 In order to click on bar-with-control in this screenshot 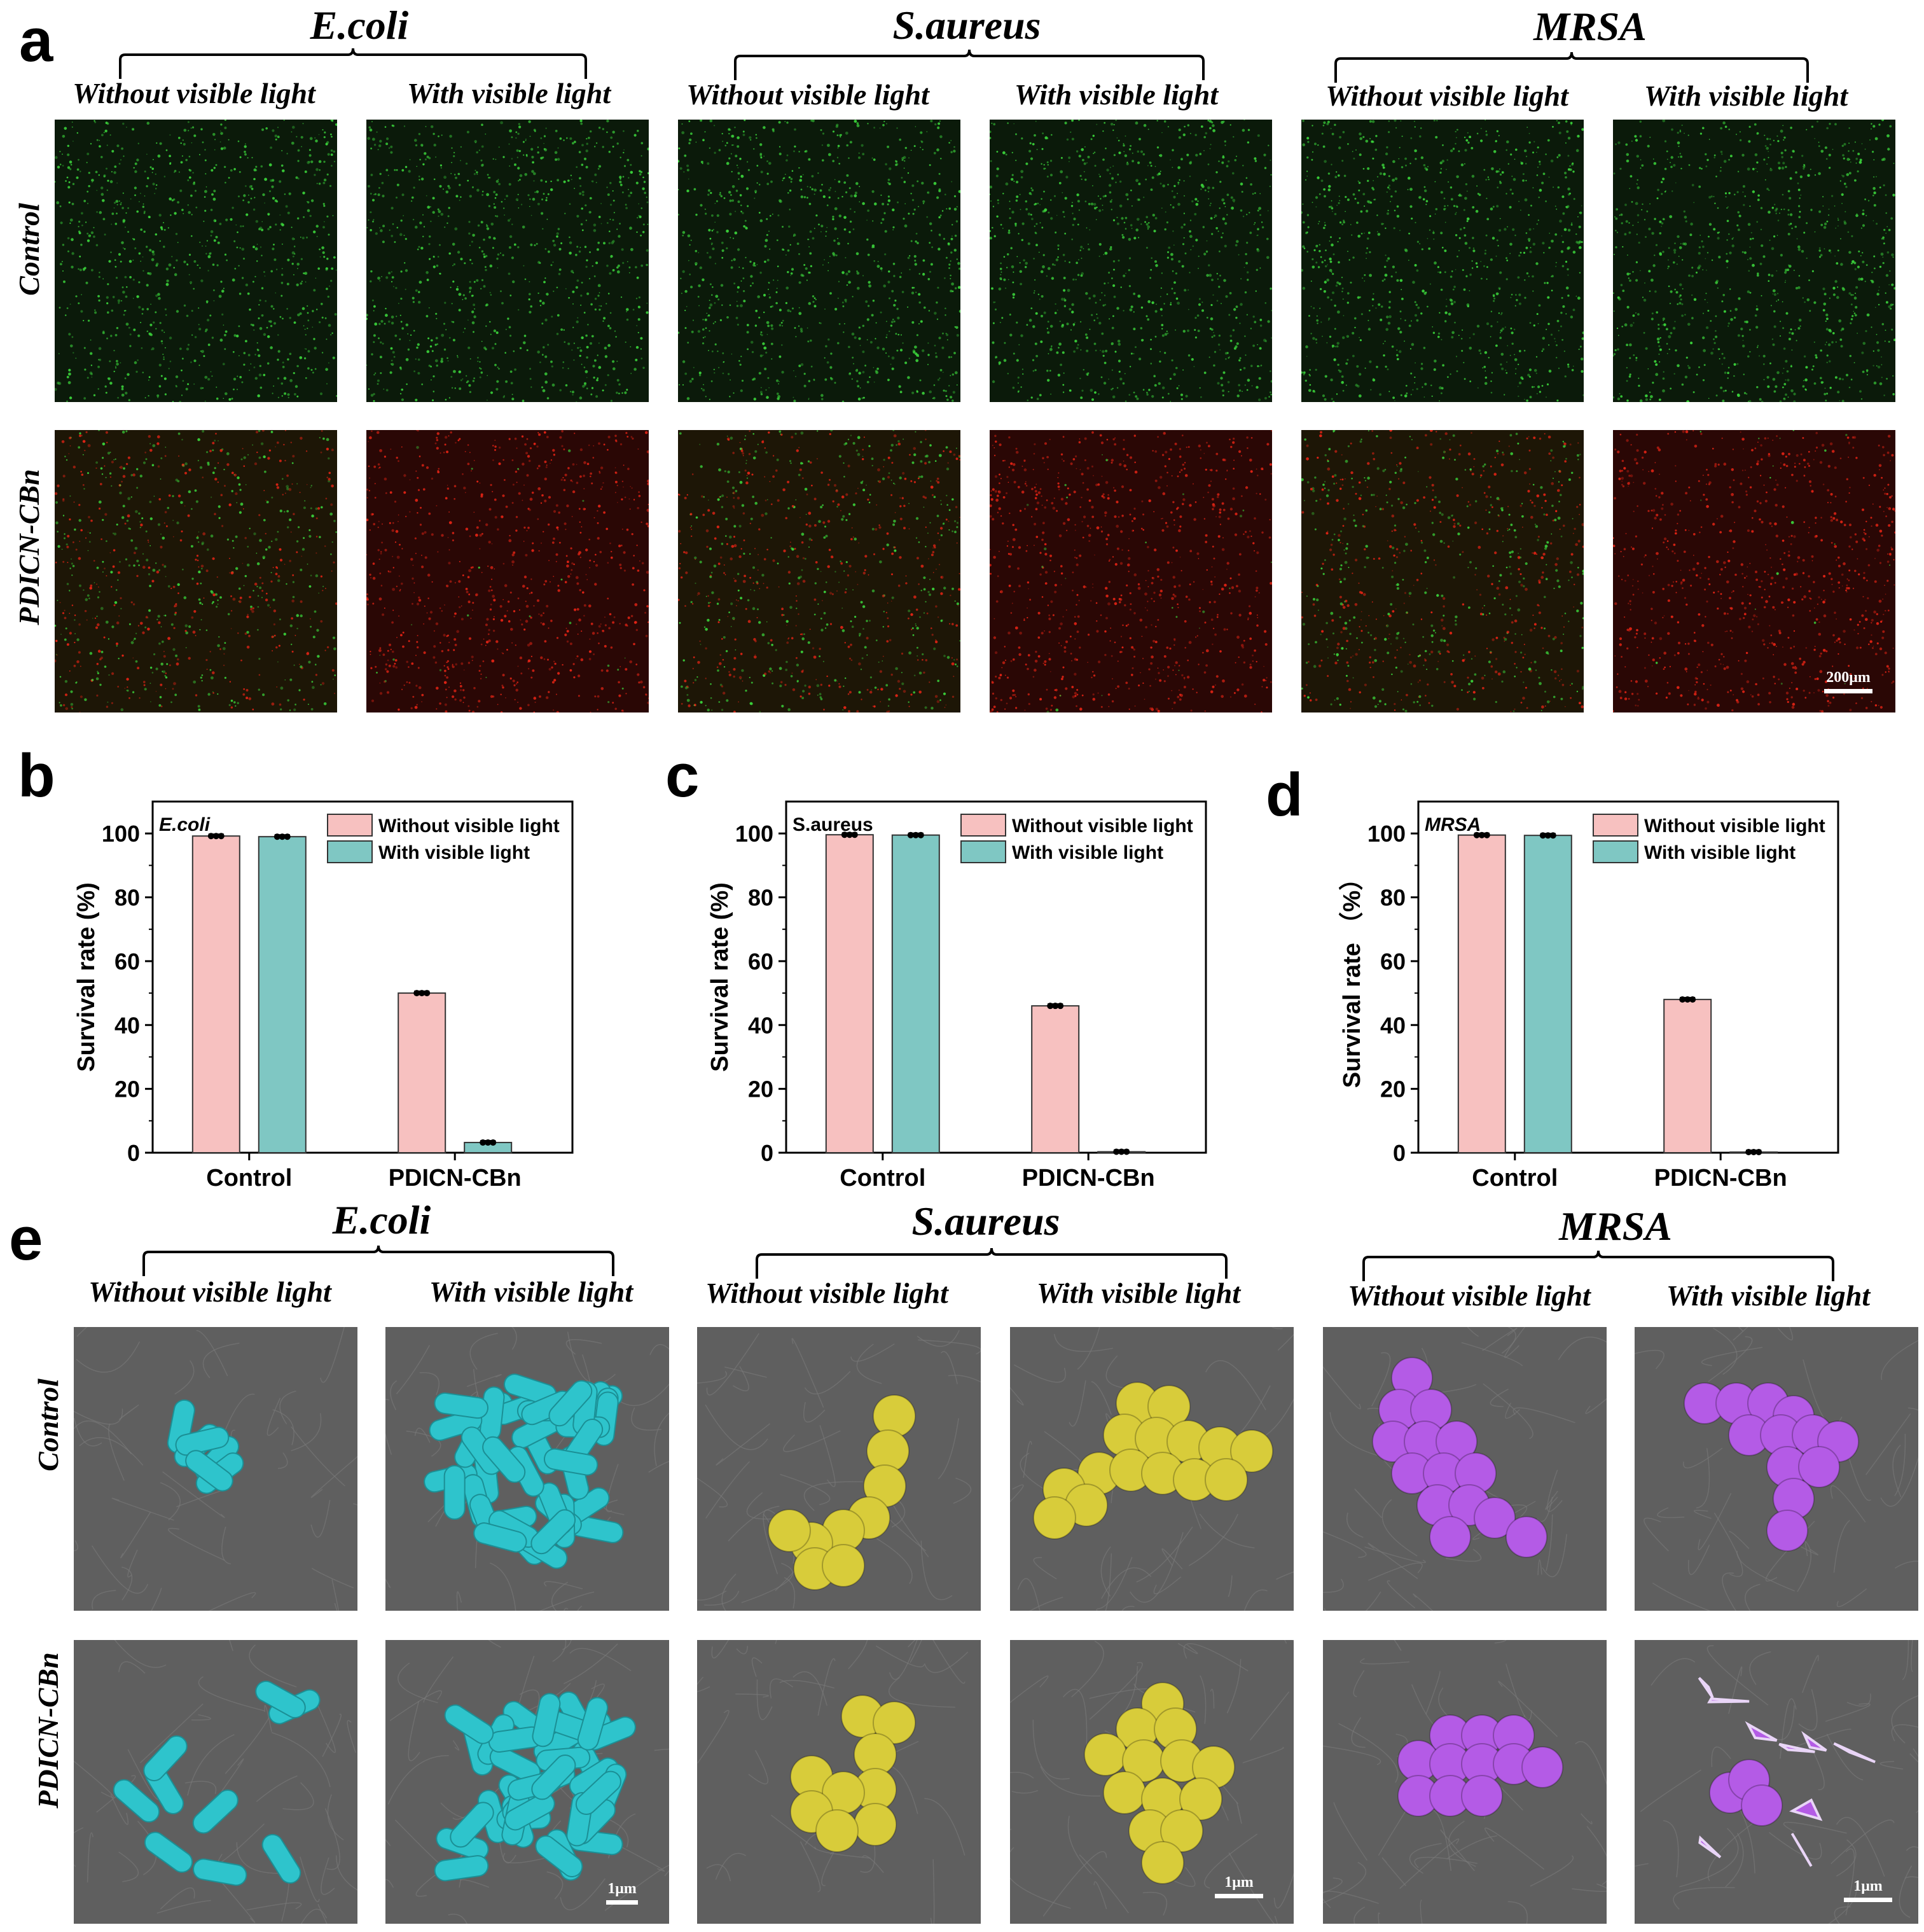, I will do `click(1547, 994)`.